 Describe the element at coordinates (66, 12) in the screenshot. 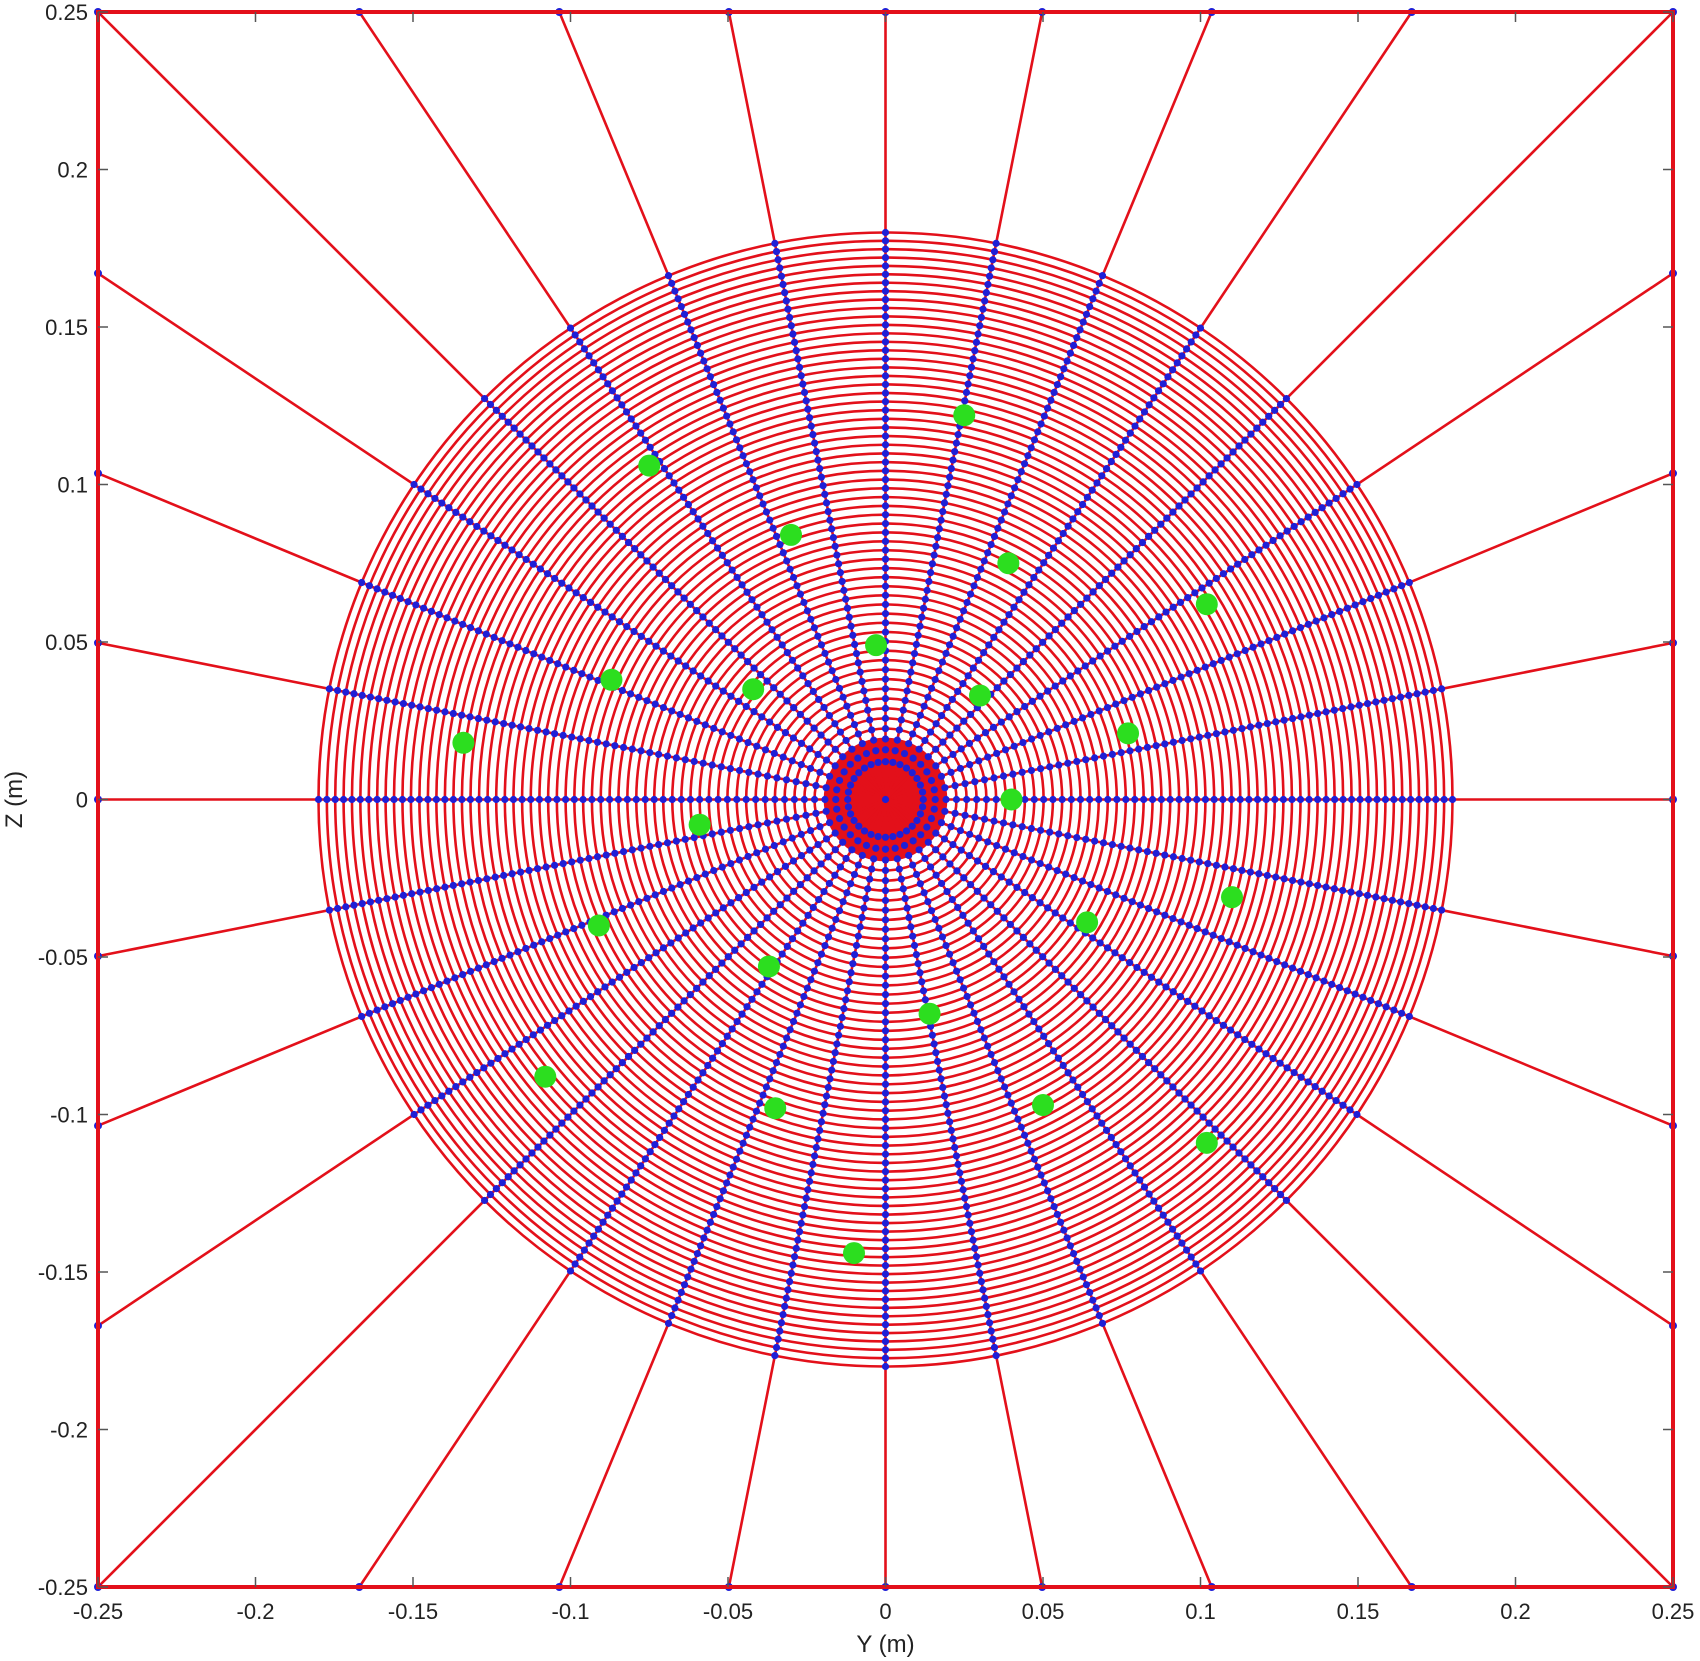

I see `y-tick-label: 0.25` at that location.